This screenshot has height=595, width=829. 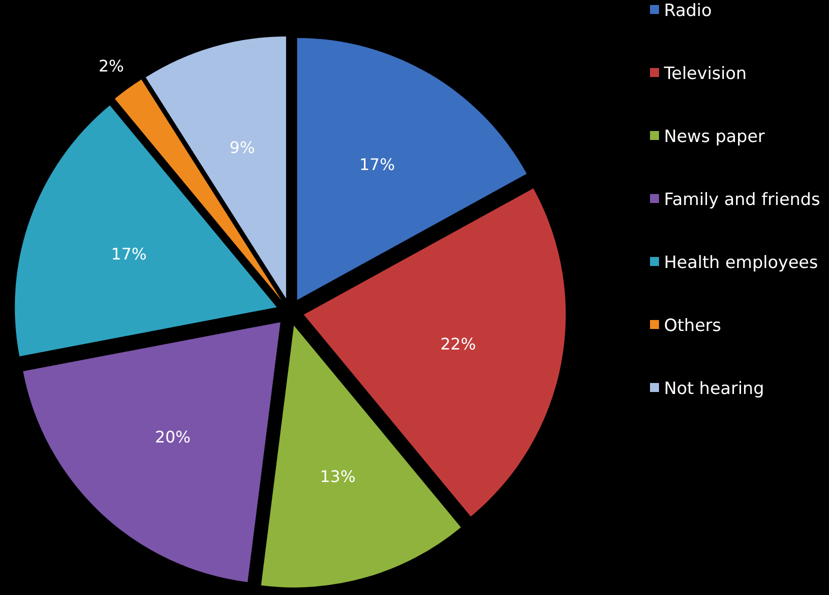 I want to click on legend-label: News paper, so click(x=714, y=136).